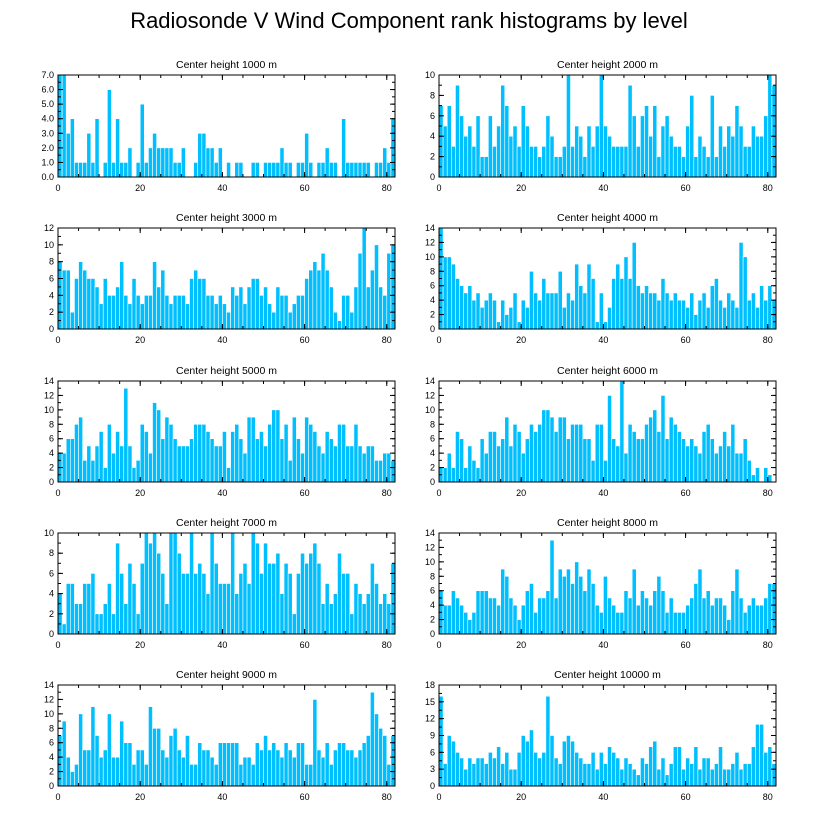  I want to click on y-tick-label: 0, so click(432, 329).